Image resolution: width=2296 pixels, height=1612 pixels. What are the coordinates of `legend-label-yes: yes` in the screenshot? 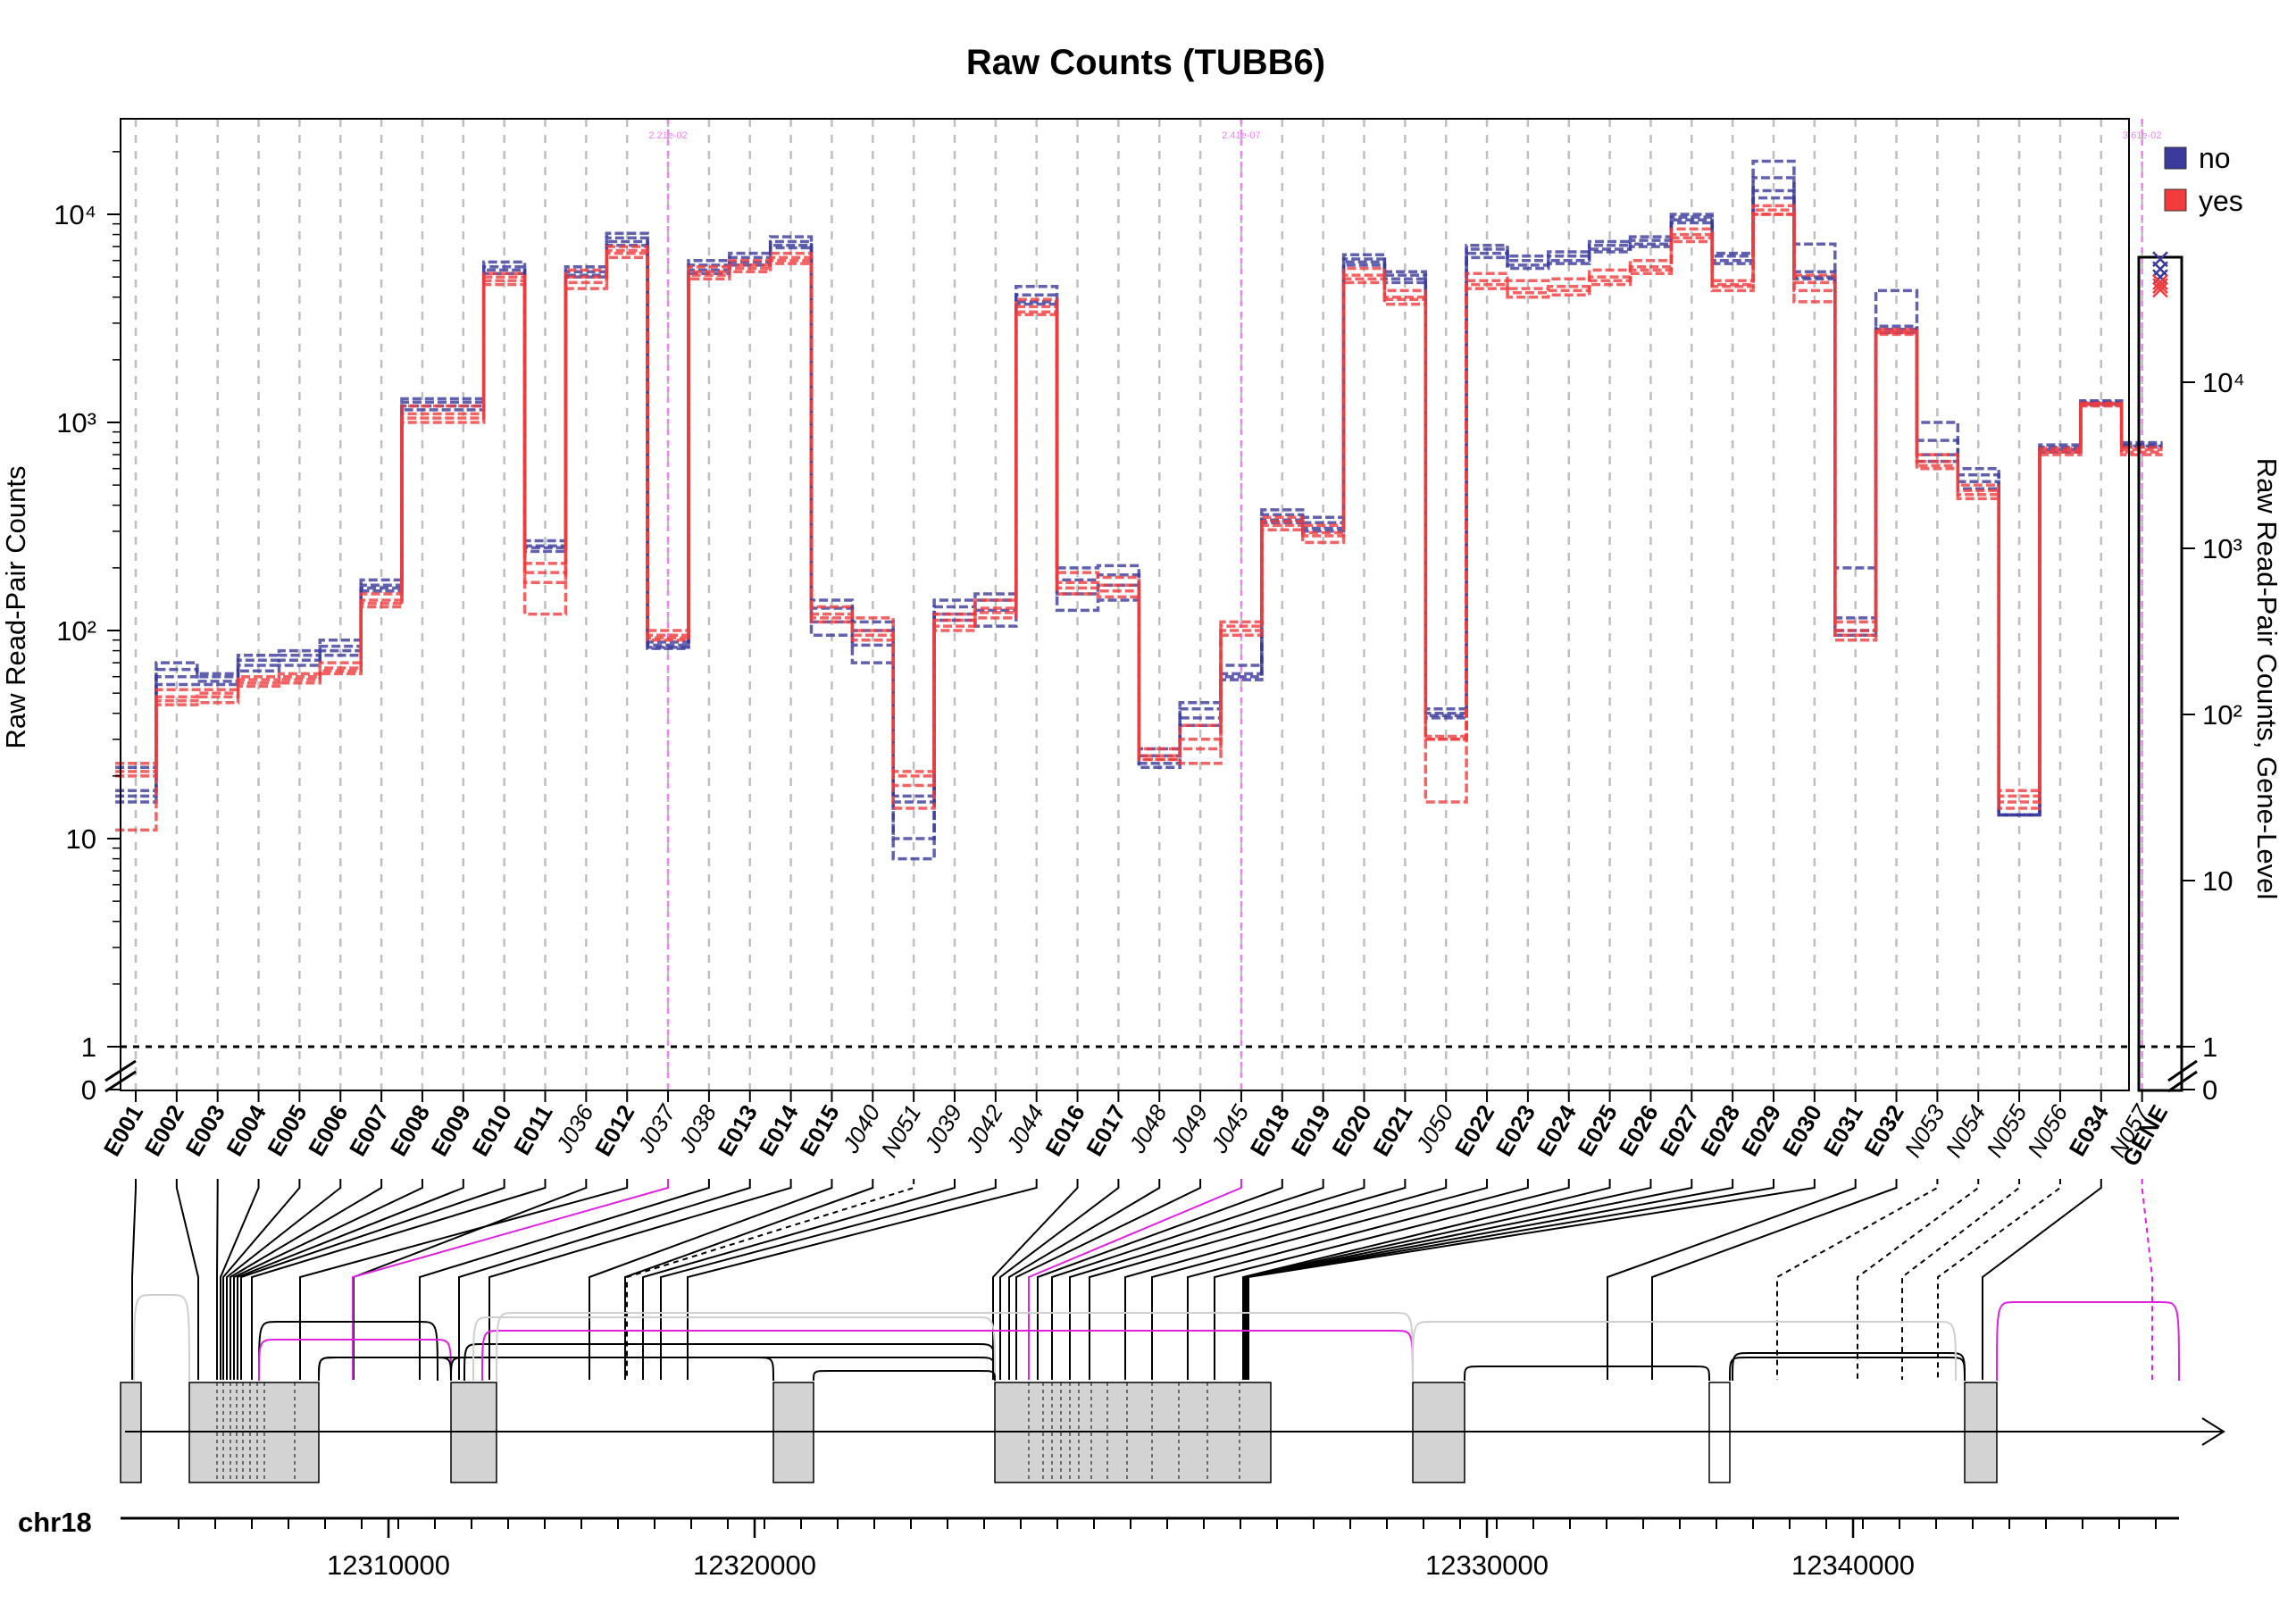 It's located at (2221, 201).